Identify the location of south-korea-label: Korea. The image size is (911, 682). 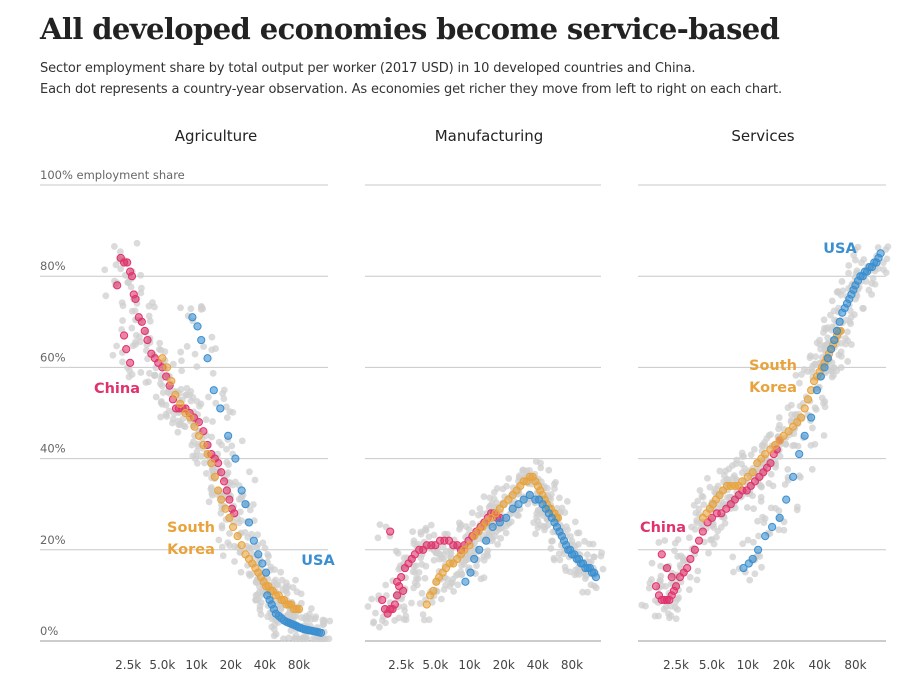
(191, 550).